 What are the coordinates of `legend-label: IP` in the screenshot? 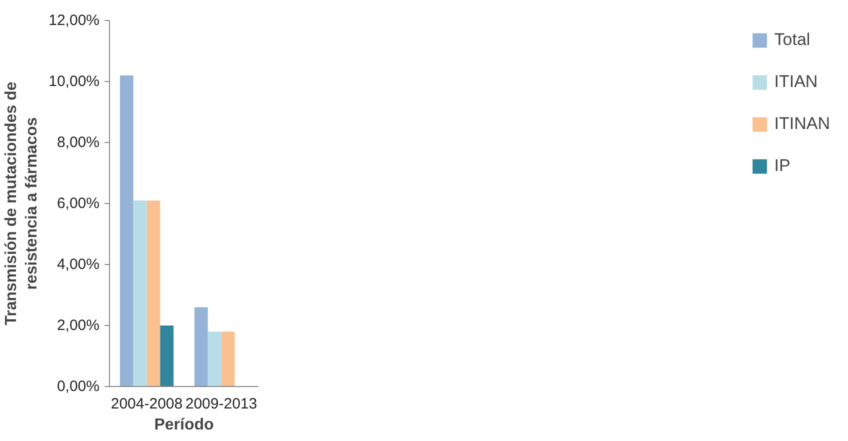 It's located at (783, 166).